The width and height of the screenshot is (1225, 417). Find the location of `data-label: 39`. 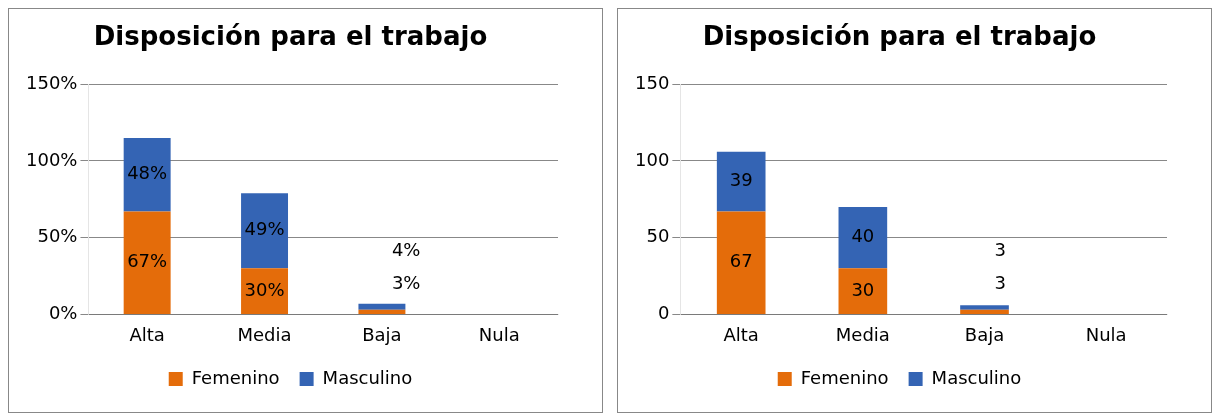

data-label: 39 is located at coordinates (741, 180).